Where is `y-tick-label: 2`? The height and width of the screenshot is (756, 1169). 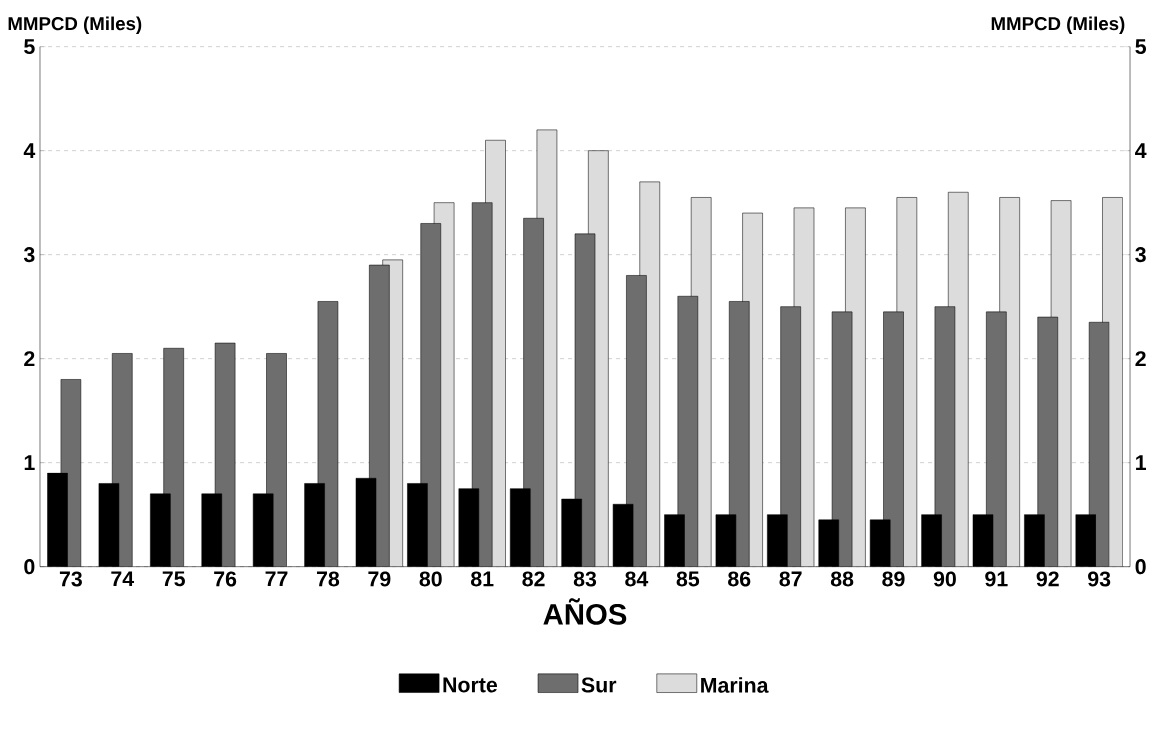
y-tick-label: 2 is located at coordinates (29, 359).